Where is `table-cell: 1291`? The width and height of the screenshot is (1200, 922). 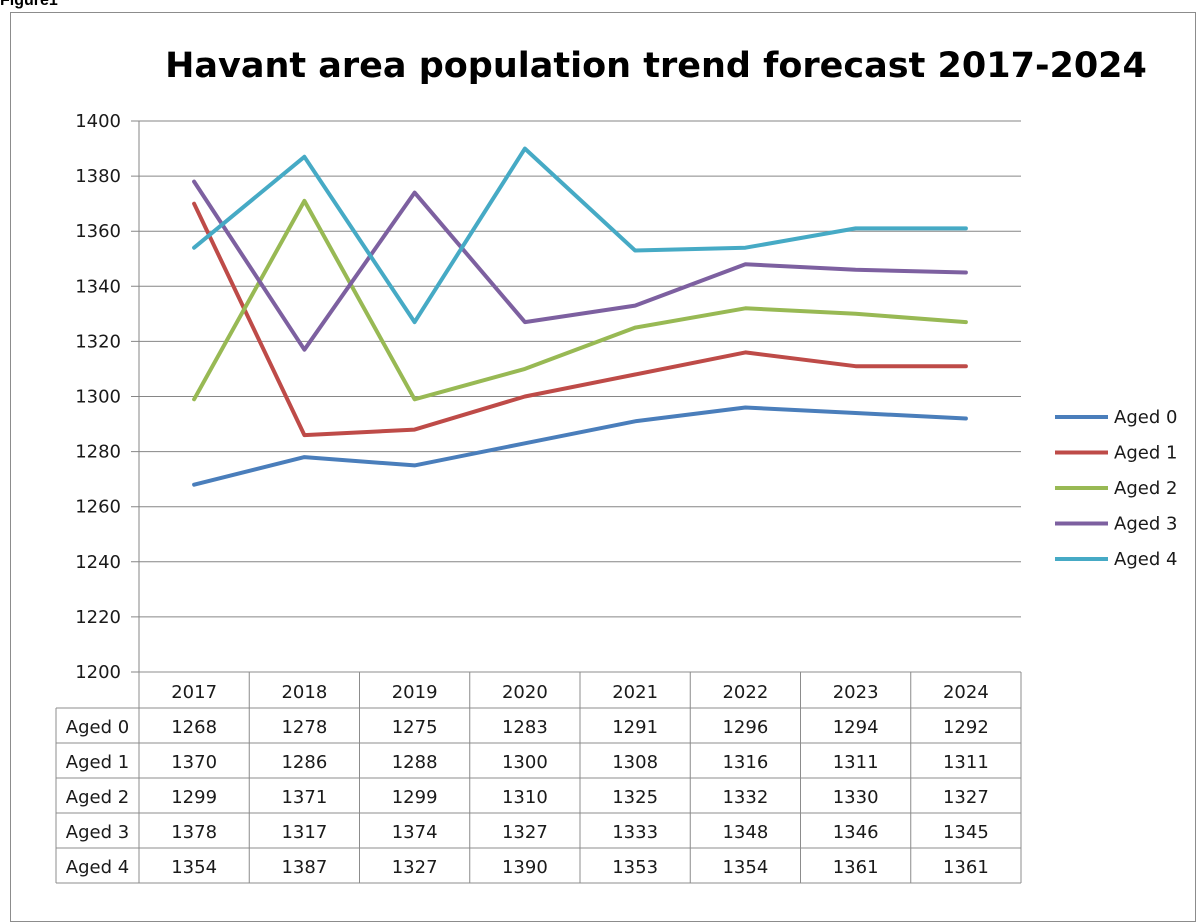
table-cell: 1291 is located at coordinates (635, 727).